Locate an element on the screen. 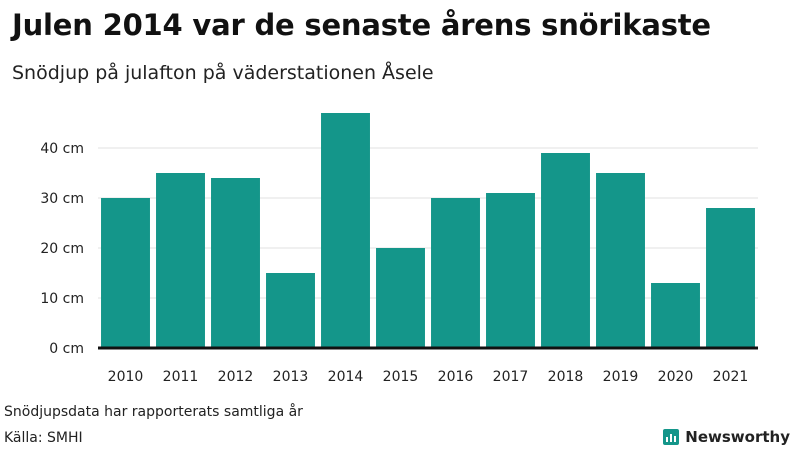 The width and height of the screenshot is (800, 450). x-tick-label: 2010 is located at coordinates (126, 377).